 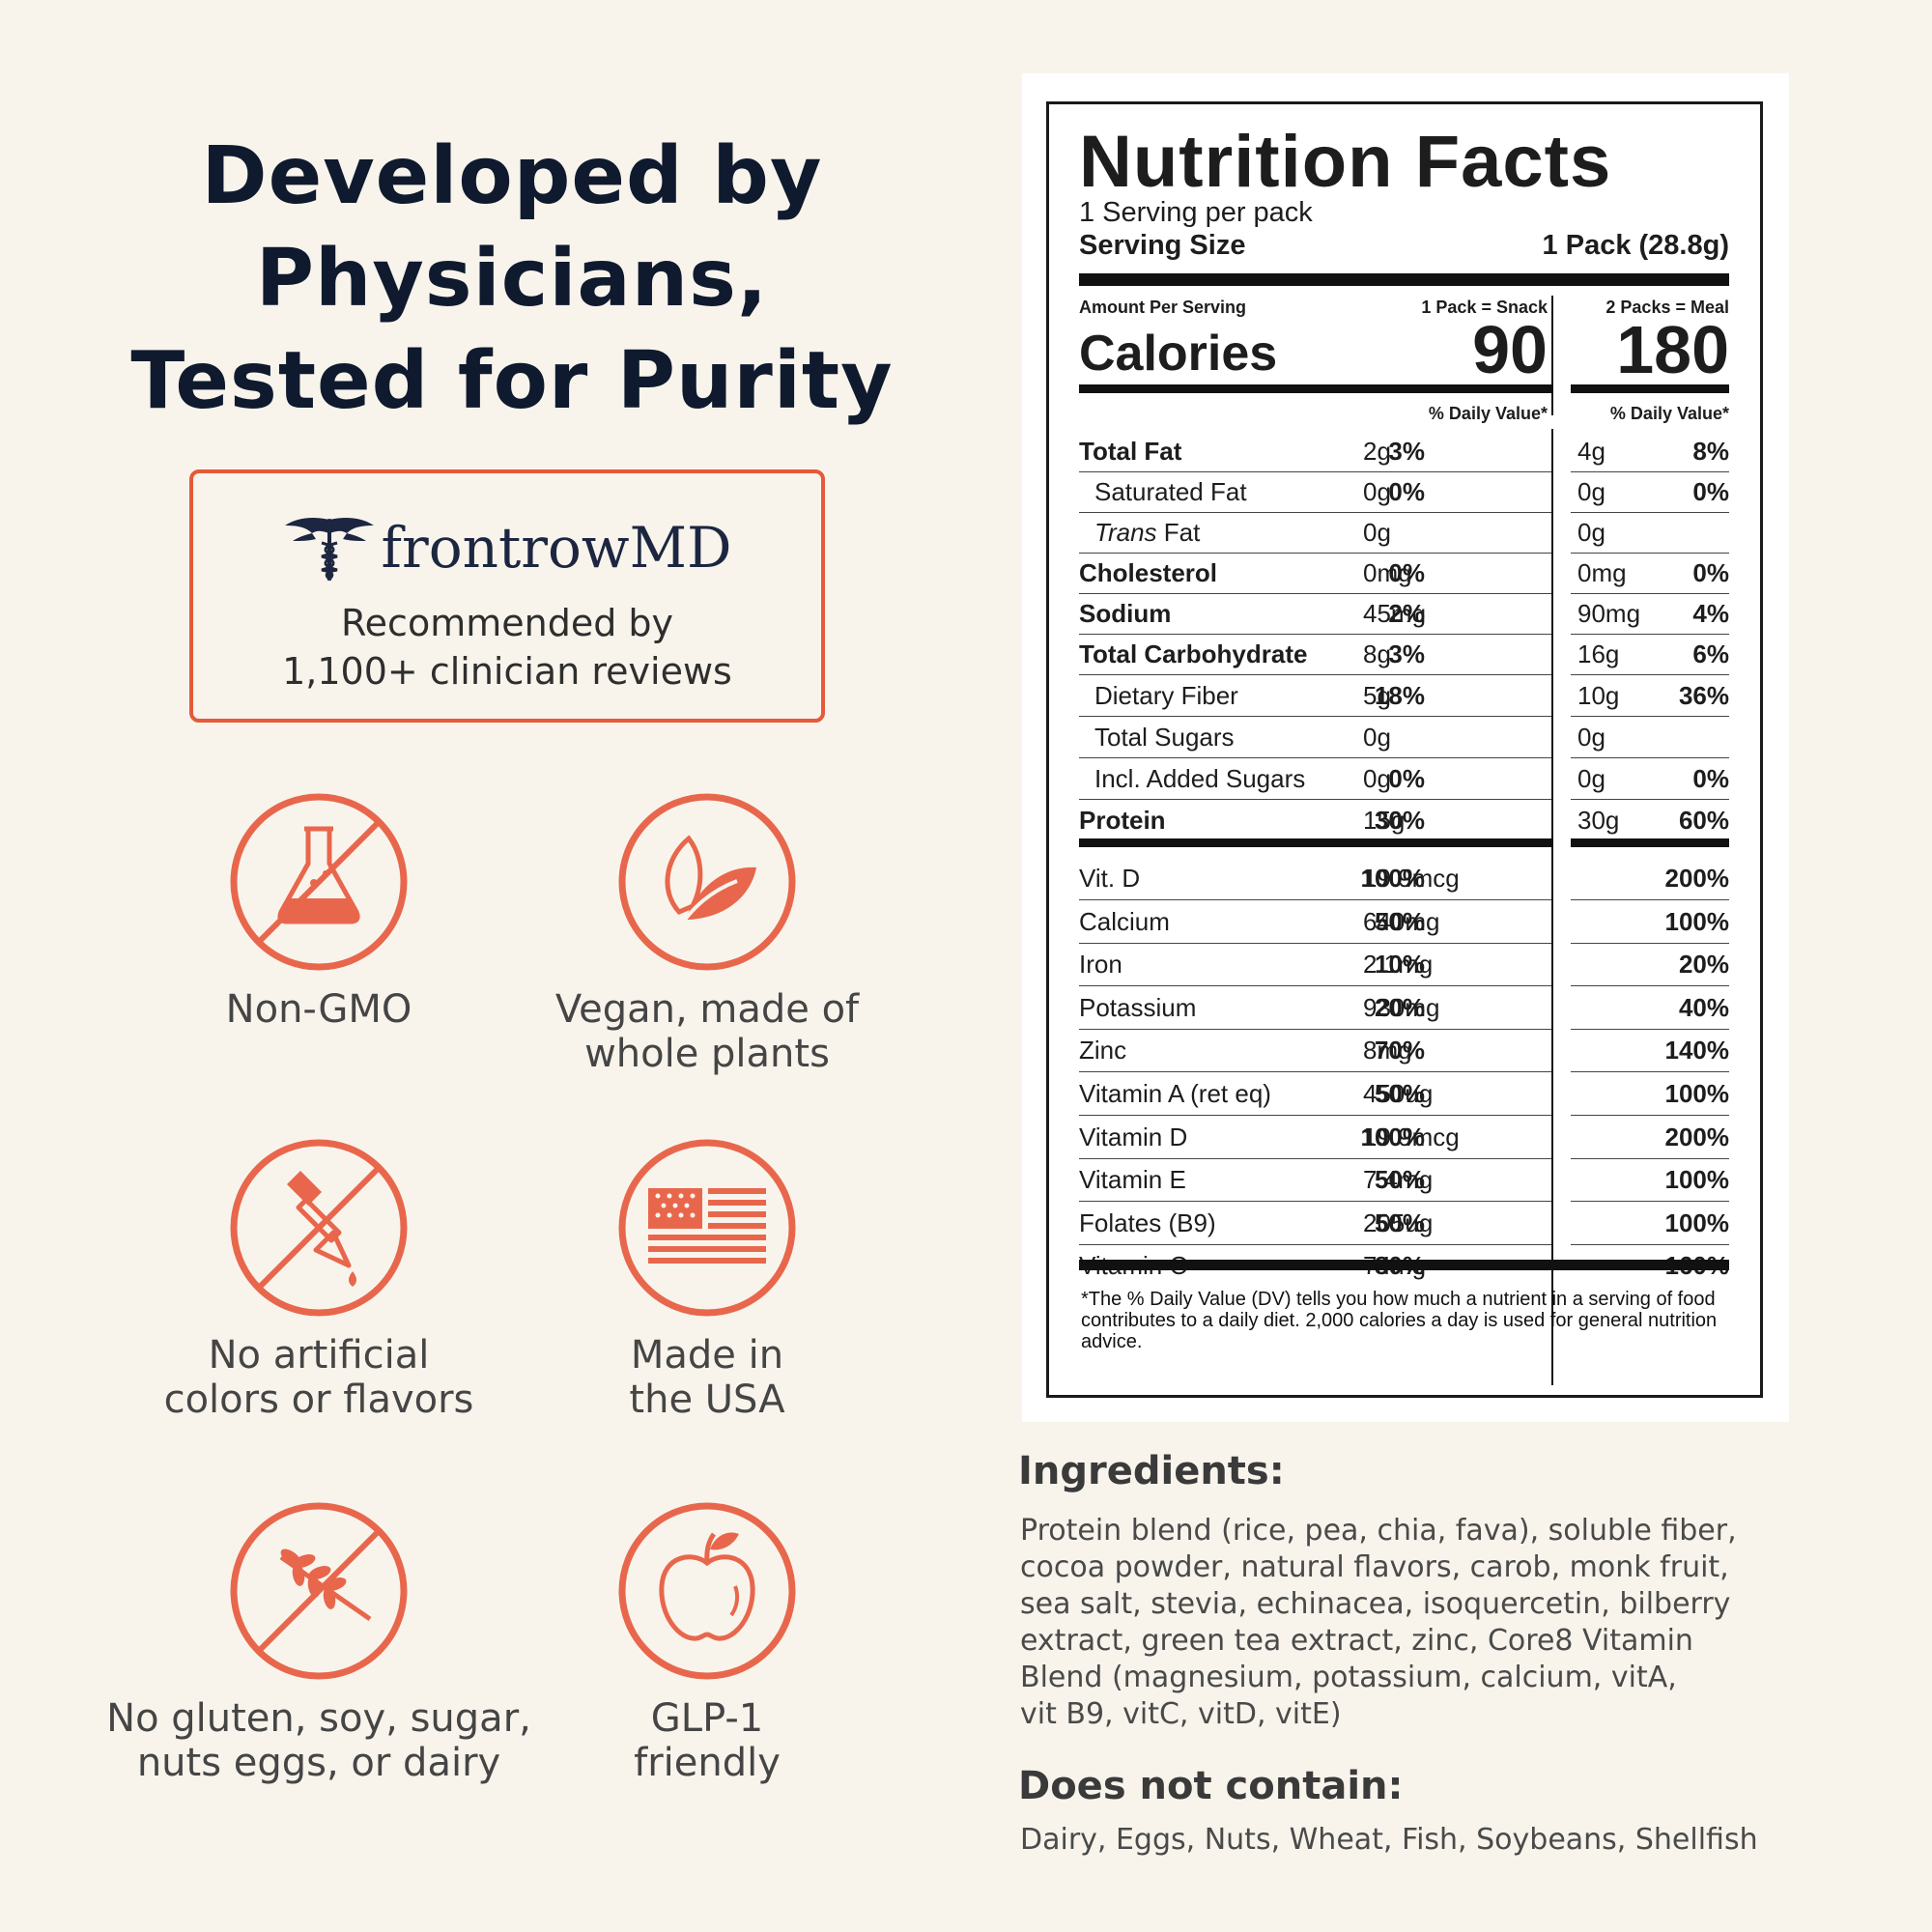 What do you see at coordinates (319, 1355) in the screenshot?
I see `badge-label-line: No artificial` at bounding box center [319, 1355].